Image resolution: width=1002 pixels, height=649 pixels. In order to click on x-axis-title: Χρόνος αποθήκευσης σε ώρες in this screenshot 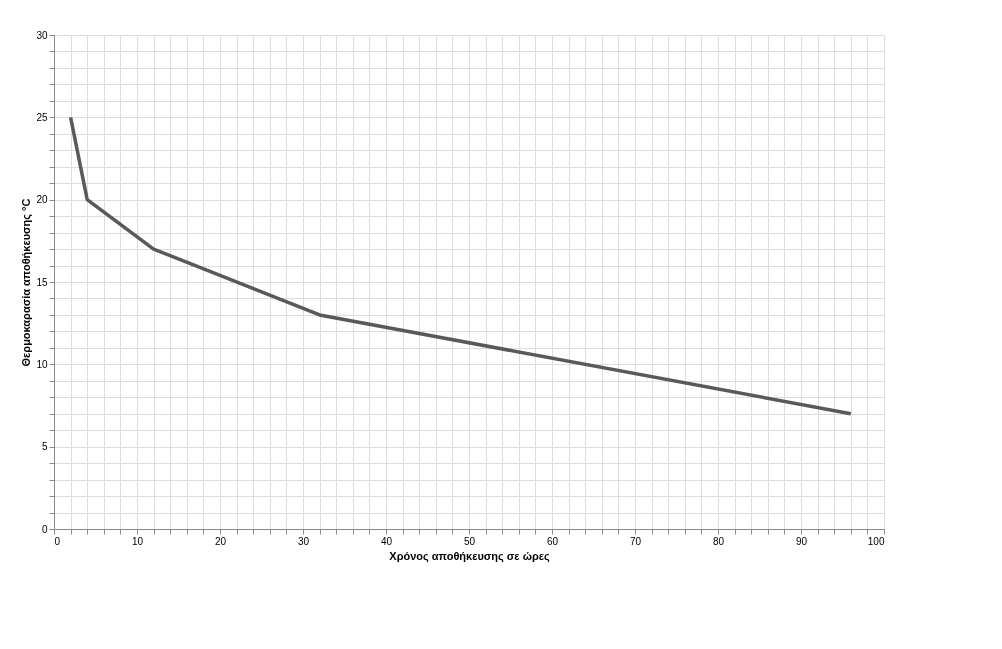, I will do `click(469, 556)`.